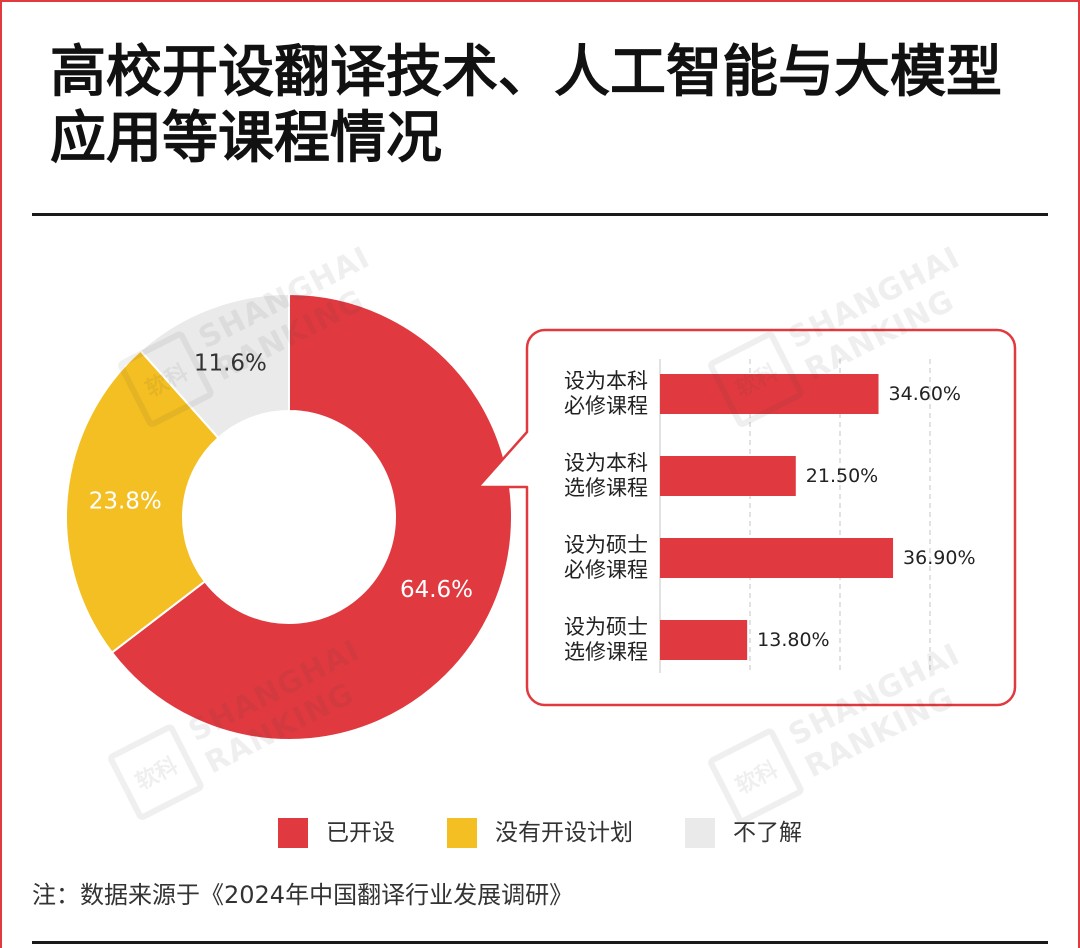 The height and width of the screenshot is (948, 1080). Describe the element at coordinates (767, 833) in the screenshot. I see `legend-label-unknown: 不了解` at that location.